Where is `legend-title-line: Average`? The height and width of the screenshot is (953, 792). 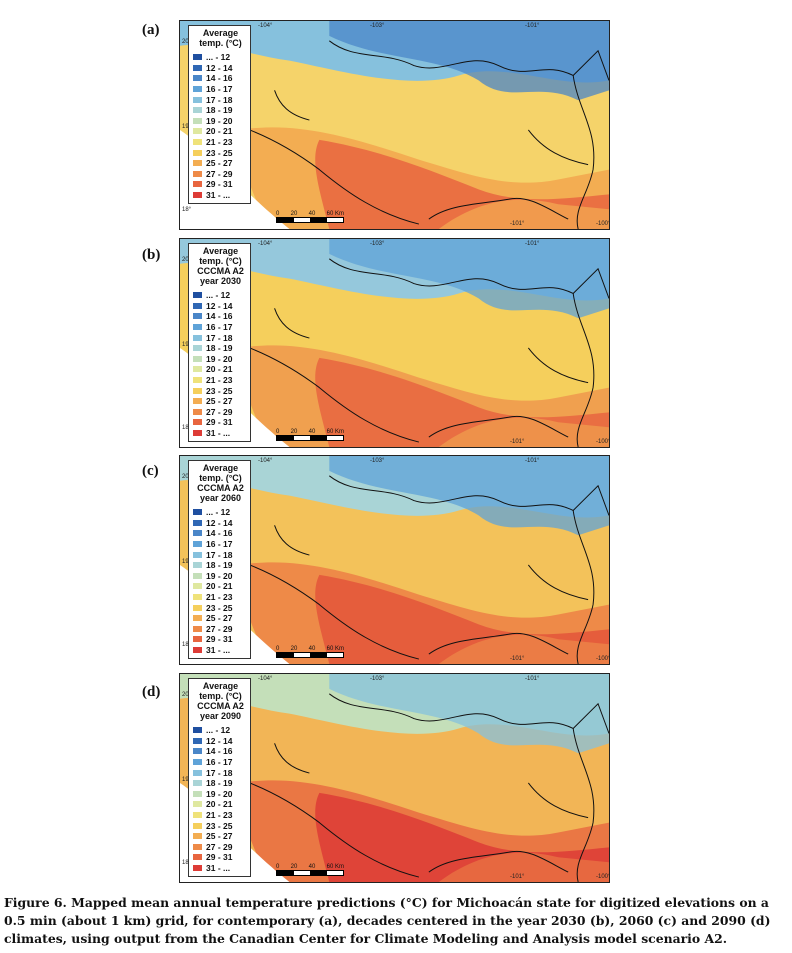
legend-title-line: Average is located at coordinates (220, 686).